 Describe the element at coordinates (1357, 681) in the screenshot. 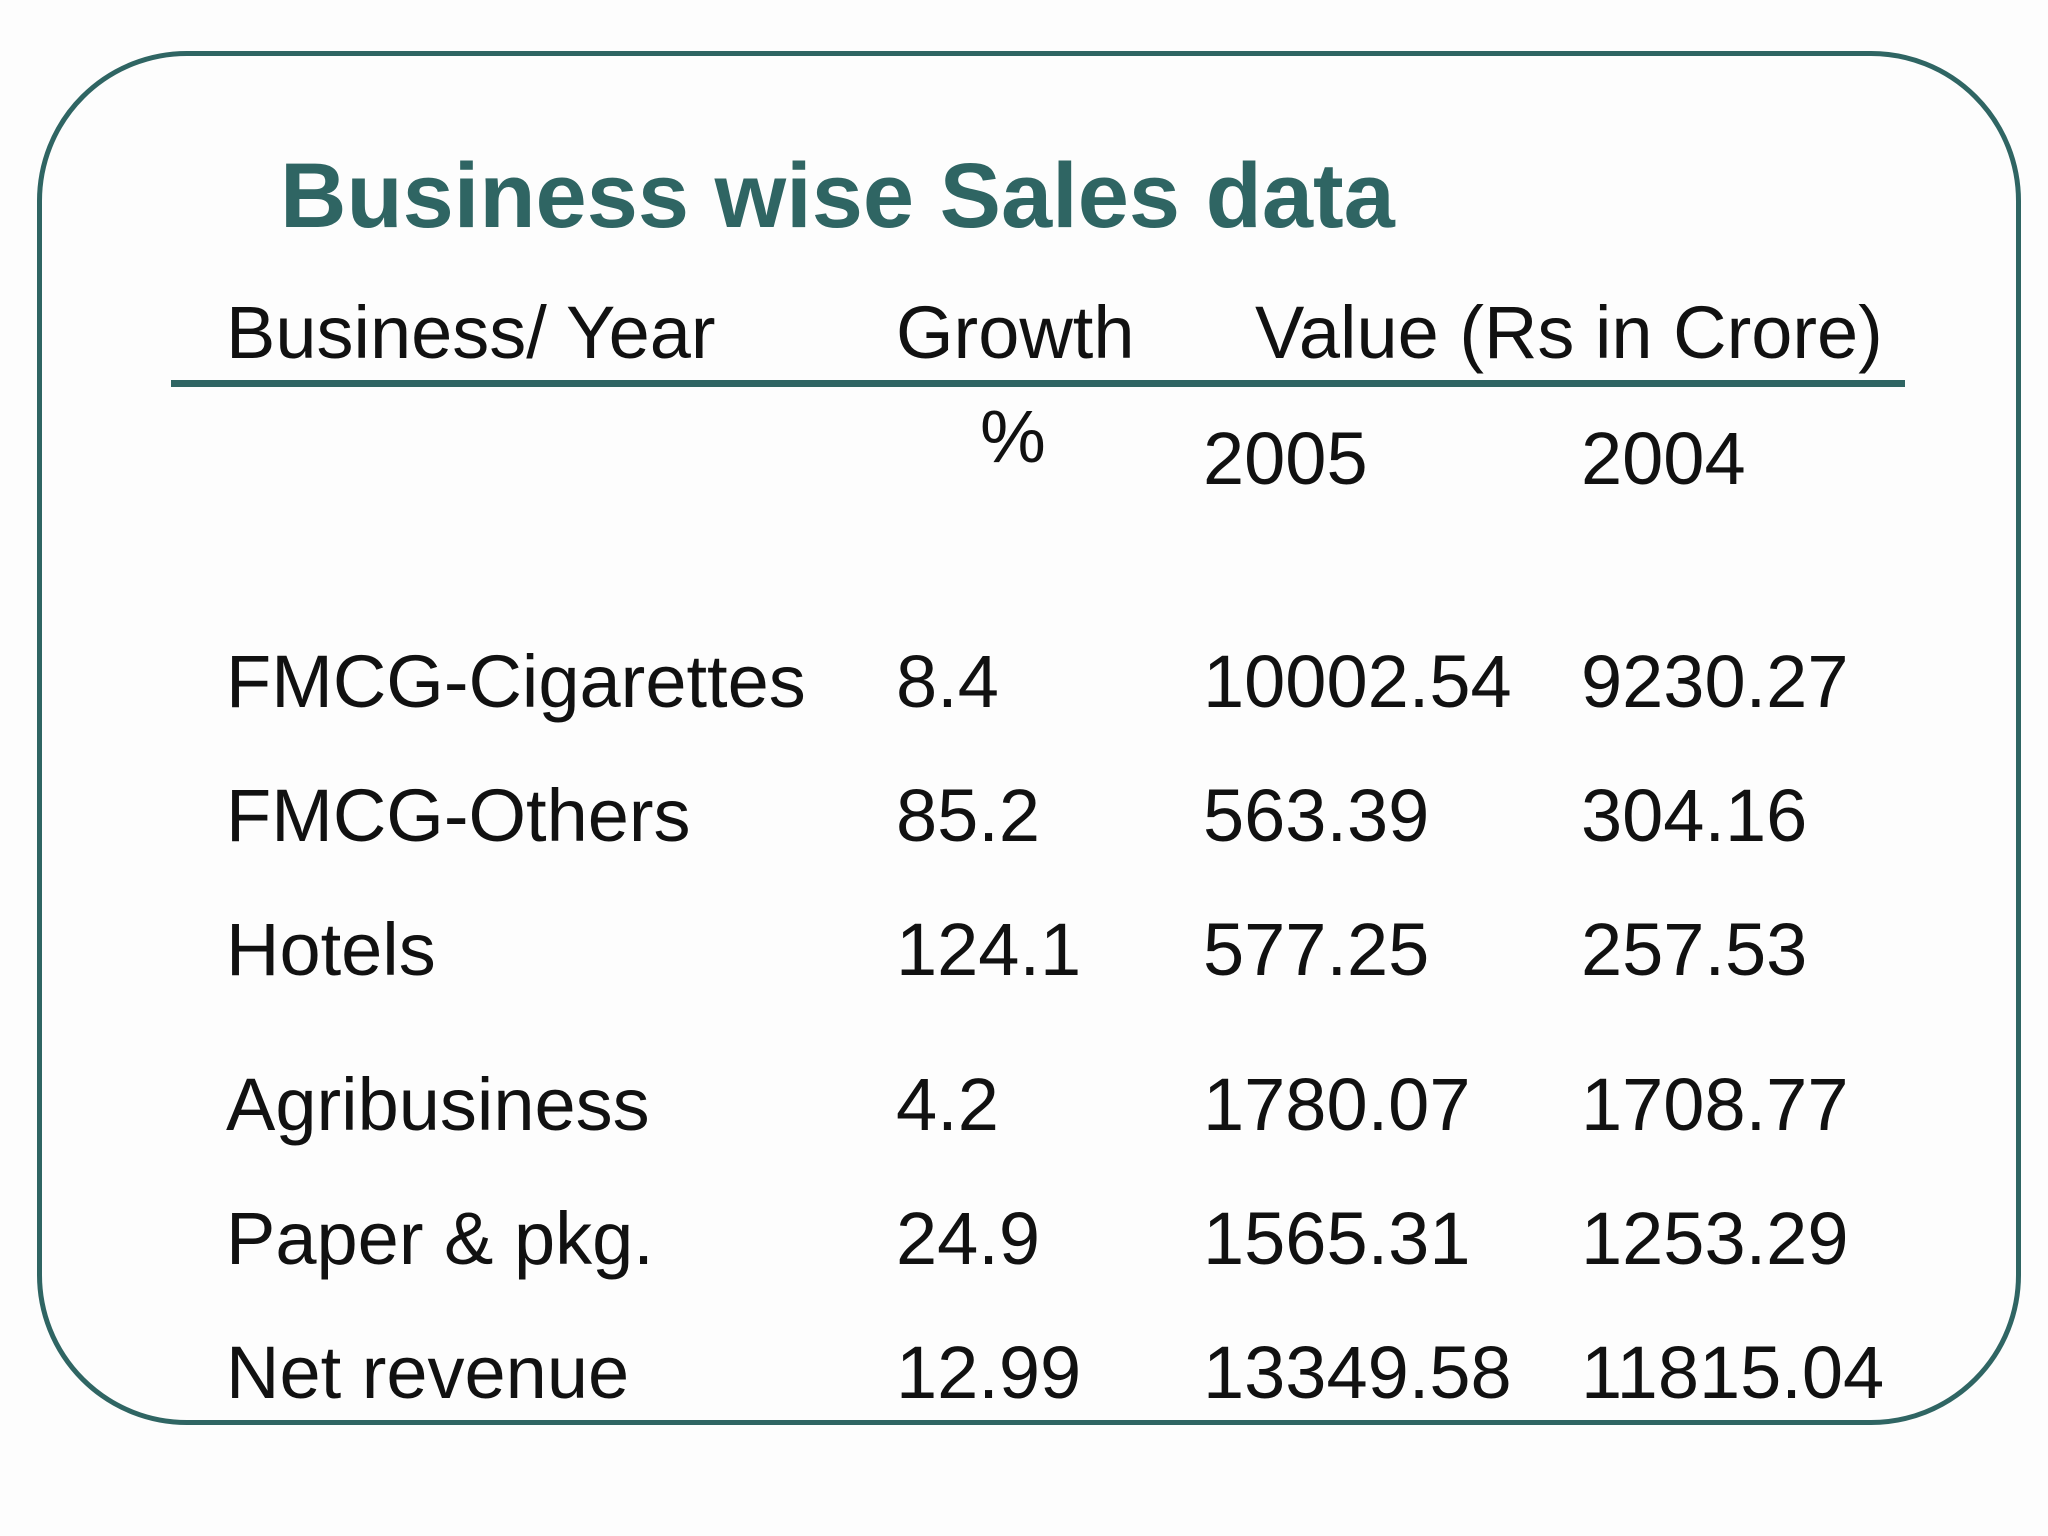

I see `row-value-2005: 10002.54` at that location.